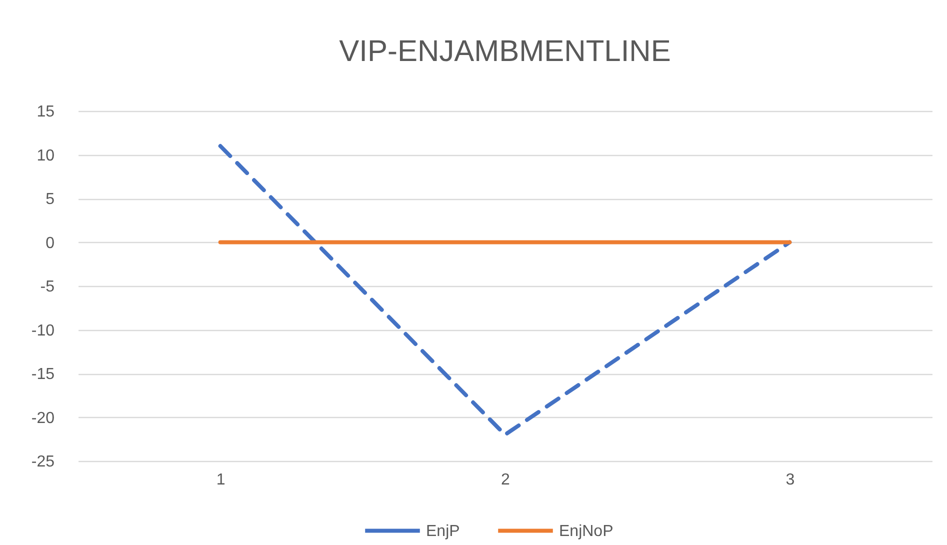  What do you see at coordinates (47, 287) in the screenshot?
I see `y-tick-label: -5` at bounding box center [47, 287].